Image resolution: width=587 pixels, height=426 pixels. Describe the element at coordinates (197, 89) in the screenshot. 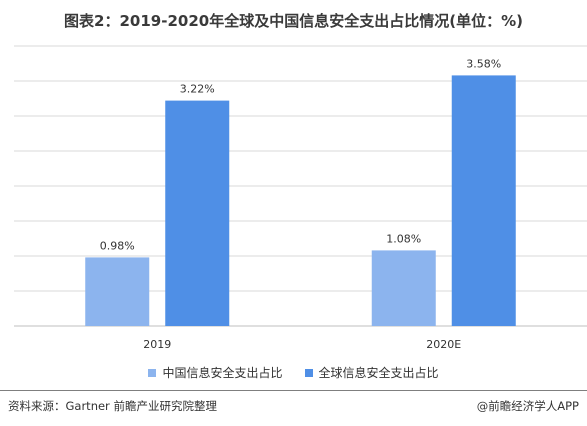

I see `data-label: 3.22%` at that location.